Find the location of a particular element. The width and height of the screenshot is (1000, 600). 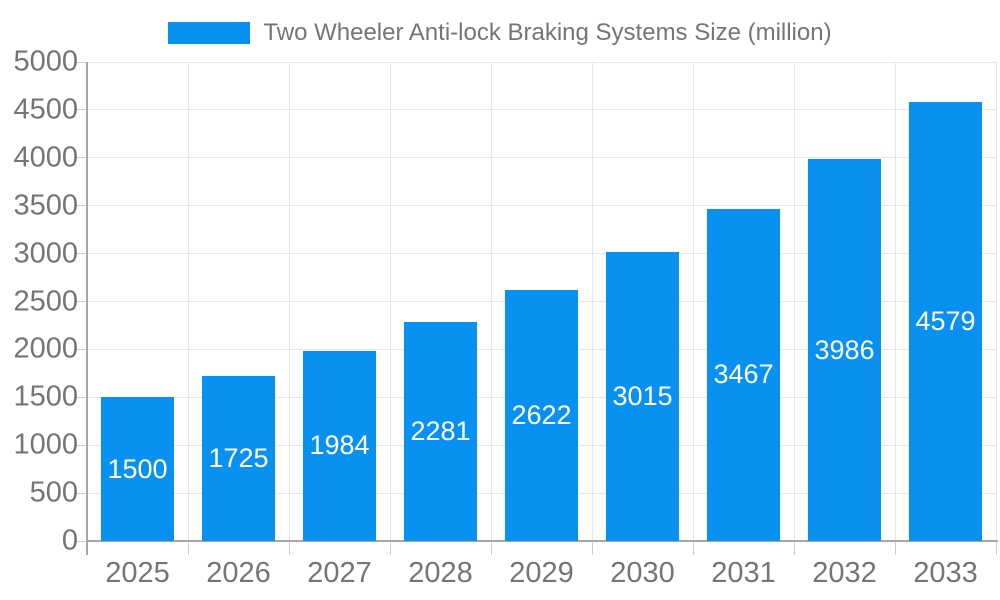

y-axis-label: 4500 is located at coordinates (45, 109).